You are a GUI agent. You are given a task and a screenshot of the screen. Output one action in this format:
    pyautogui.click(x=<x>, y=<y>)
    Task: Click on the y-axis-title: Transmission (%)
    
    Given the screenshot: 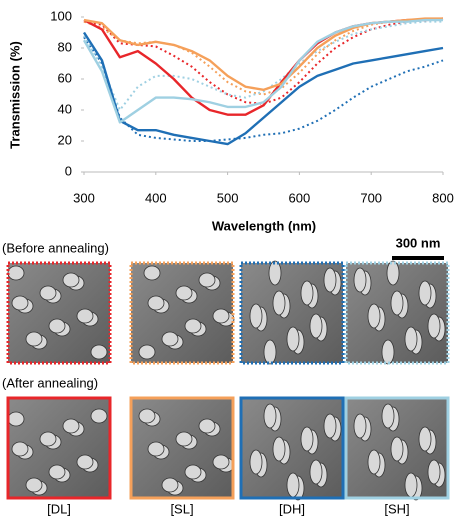 What is the action you would take?
    pyautogui.click(x=14, y=95)
    